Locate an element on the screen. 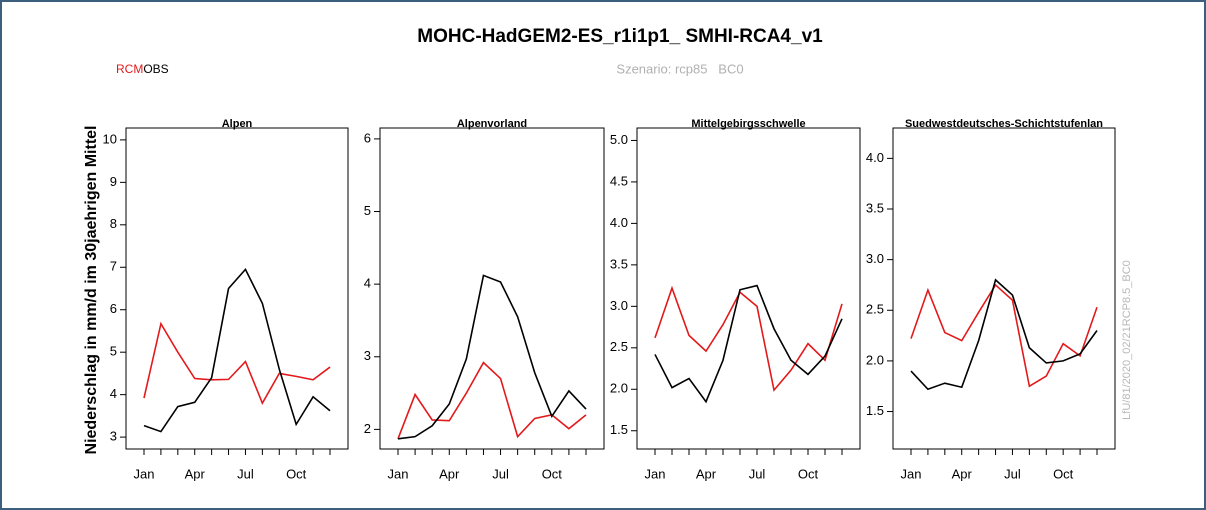 The width and height of the screenshot is (1206, 510). y-tick-label: 5.0 is located at coordinates (619, 139).